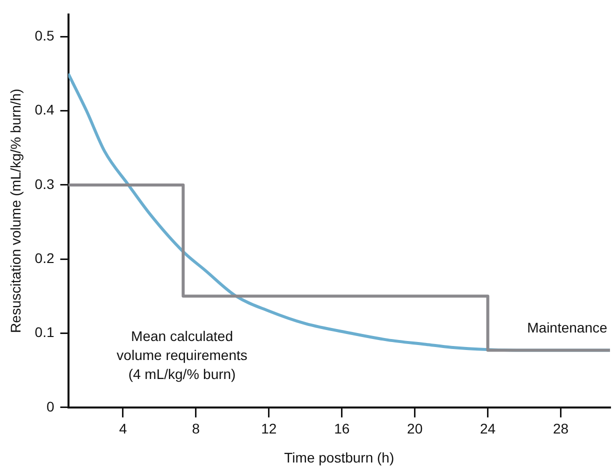 The image size is (612, 475). I want to click on x-tick-label: 4, so click(123, 428).